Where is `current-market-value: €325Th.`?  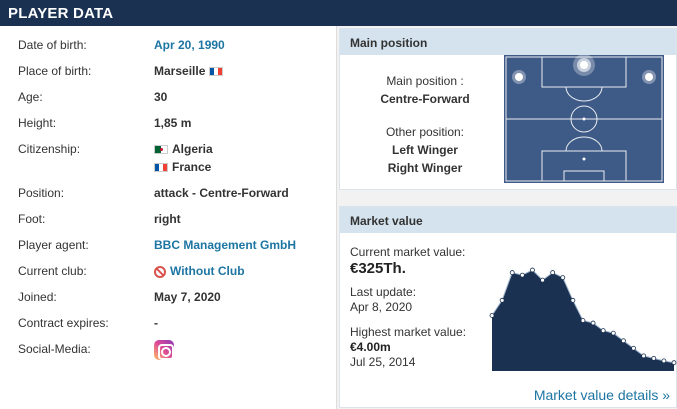 current-market-value: €325Th. is located at coordinates (378, 268).